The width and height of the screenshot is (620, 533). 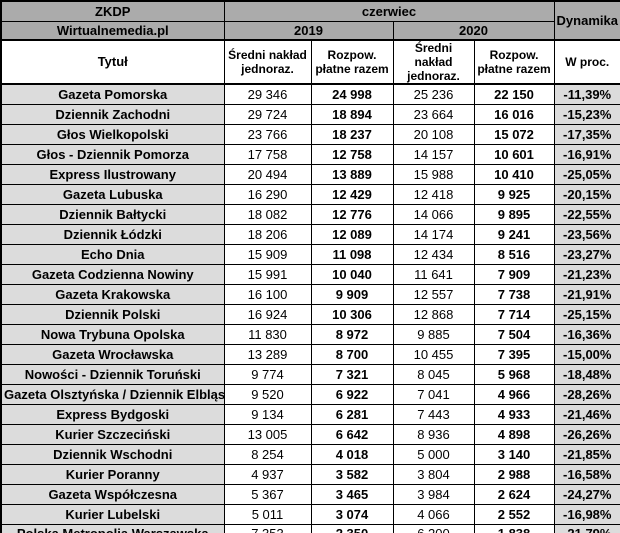 What do you see at coordinates (586, 434) in the screenshot?
I see `dynamics-cell: -26,26%` at bounding box center [586, 434].